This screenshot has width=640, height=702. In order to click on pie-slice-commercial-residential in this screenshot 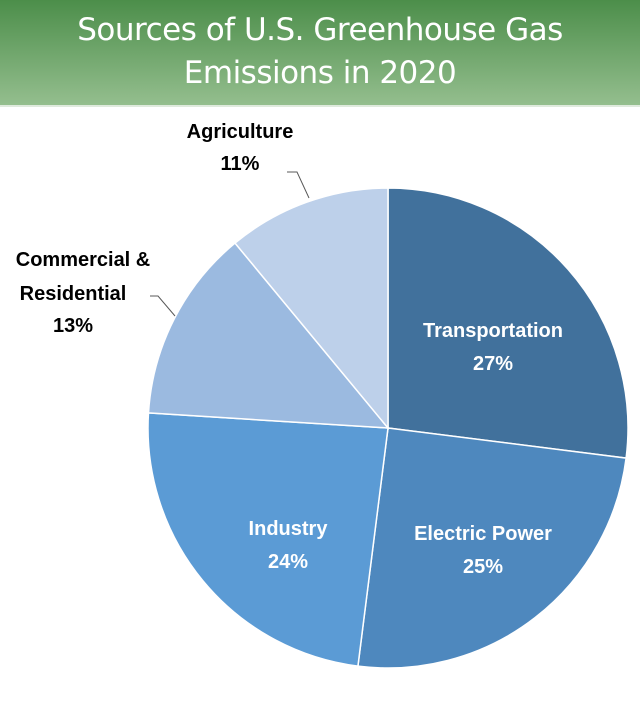, I will do `click(268, 335)`.